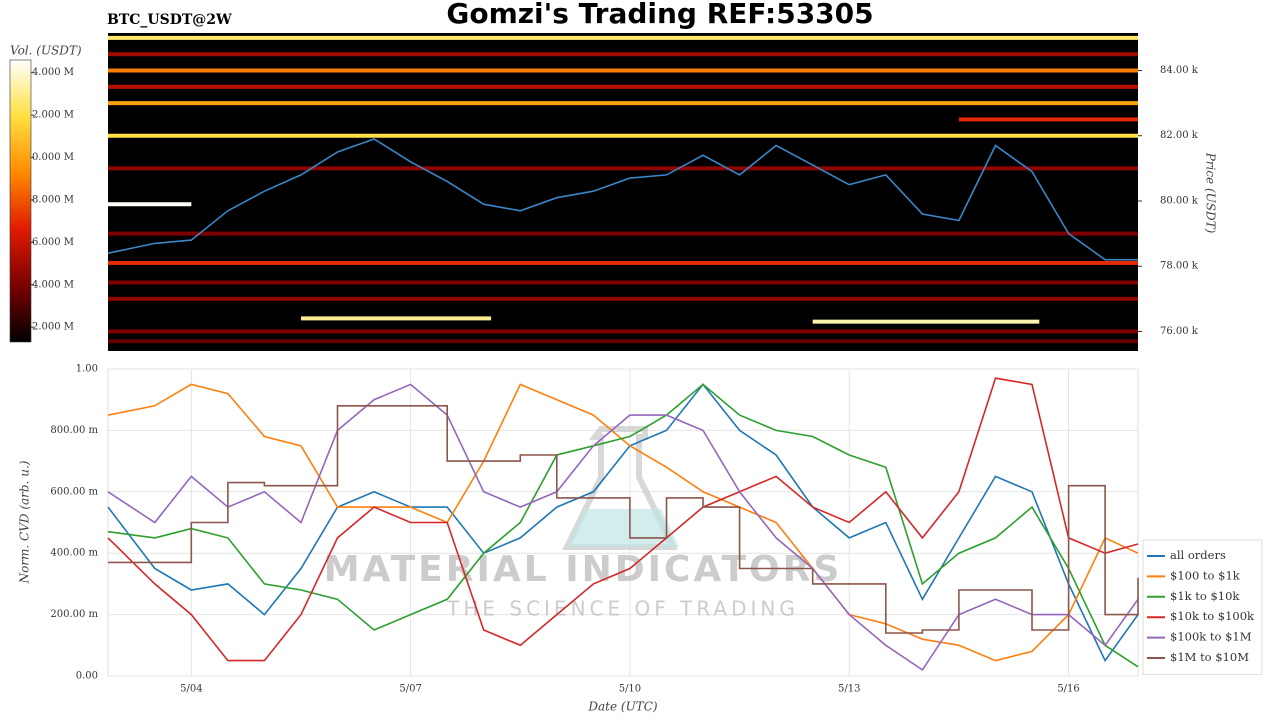 Image resolution: width=1280 pixels, height=724 pixels. What do you see at coordinates (191, 689) in the screenshot?
I see `x-tick-label: 5/04` at bounding box center [191, 689].